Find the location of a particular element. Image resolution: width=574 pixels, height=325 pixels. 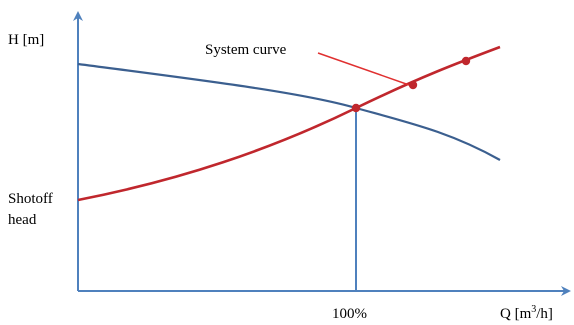

system-curve-callout-line is located at coordinates (365, 69).